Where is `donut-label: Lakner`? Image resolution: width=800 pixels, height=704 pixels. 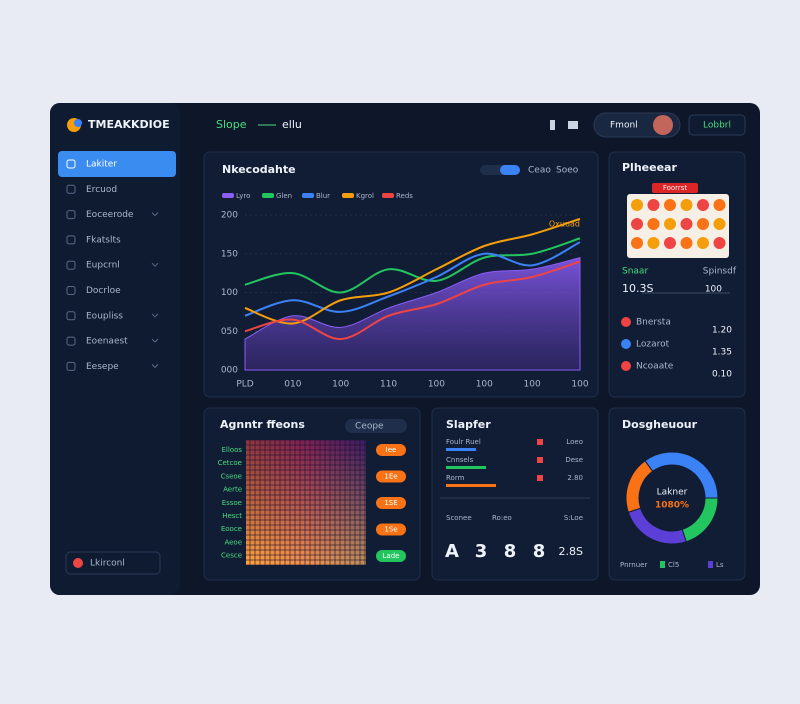
donut-label: Lakner is located at coordinates (672, 493).